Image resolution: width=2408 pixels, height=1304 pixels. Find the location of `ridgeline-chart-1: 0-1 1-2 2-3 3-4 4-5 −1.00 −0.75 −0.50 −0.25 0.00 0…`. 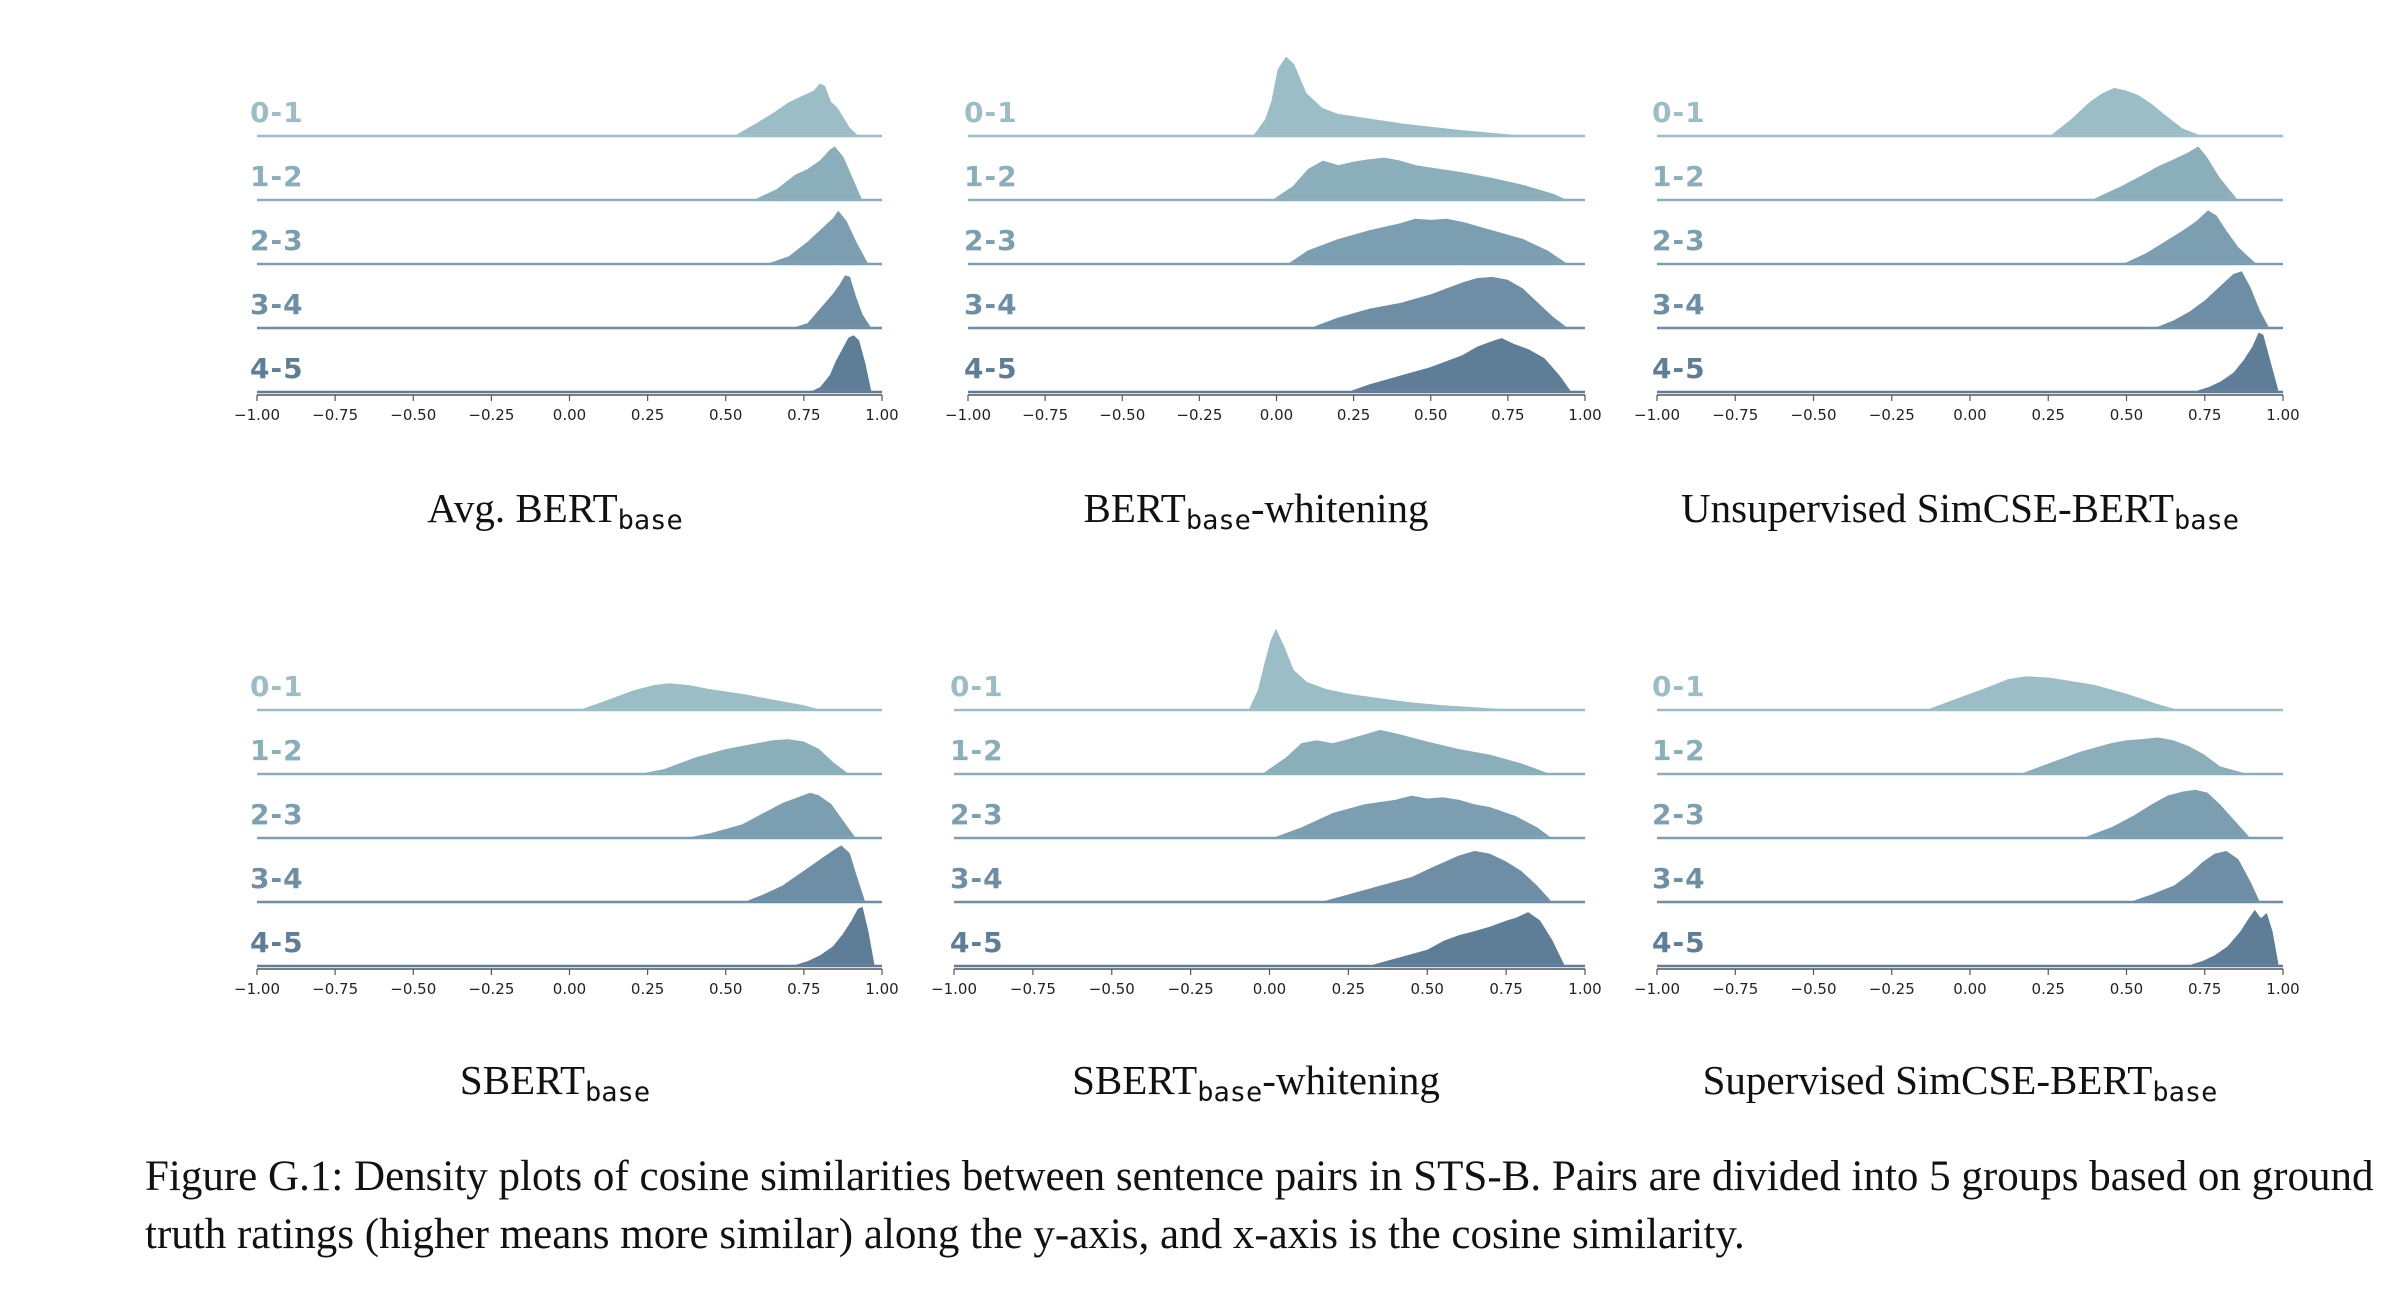

ridgeline-chart-1: 0-1 1-2 2-3 3-4 4-5 −1.00 −0.75 −0.50 −0.25 0.00 0… is located at coordinates (1273, 238).